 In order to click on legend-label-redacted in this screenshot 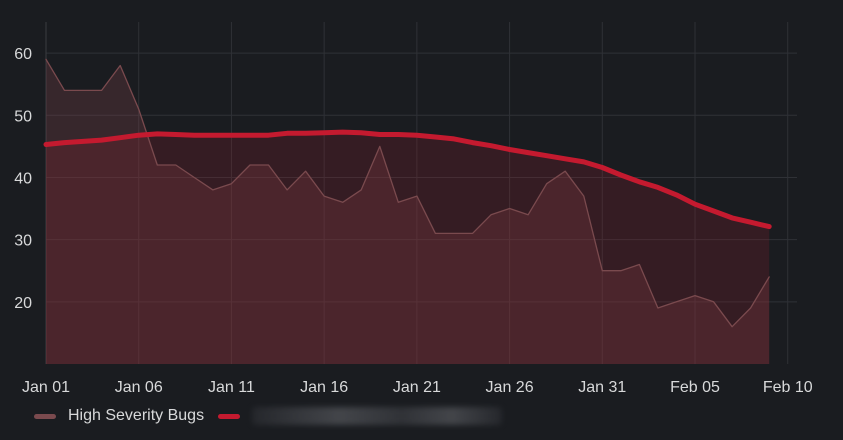, I will do `click(377, 416)`.